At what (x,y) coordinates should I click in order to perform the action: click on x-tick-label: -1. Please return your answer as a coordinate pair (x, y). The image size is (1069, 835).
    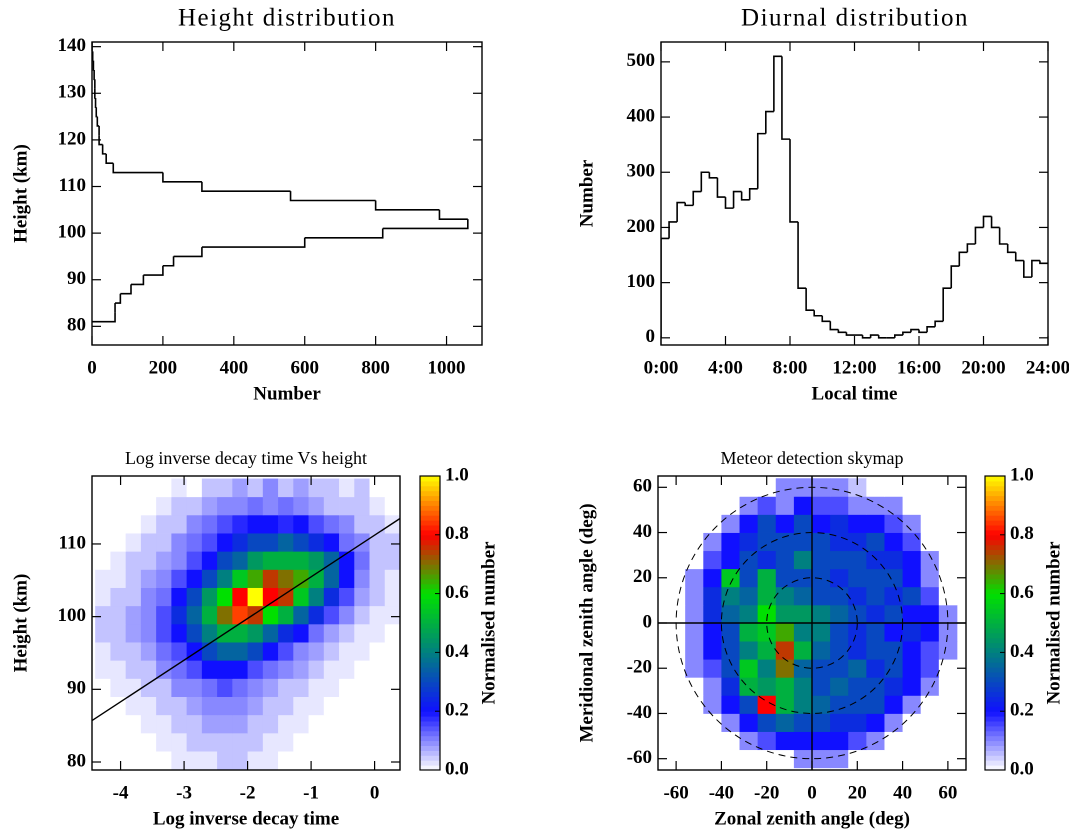
    Looking at the image, I should click on (311, 792).